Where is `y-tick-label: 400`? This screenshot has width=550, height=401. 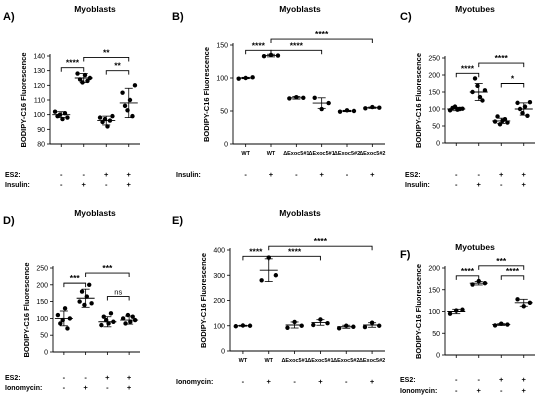 y-tick-label: 400 is located at coordinates (219, 251).